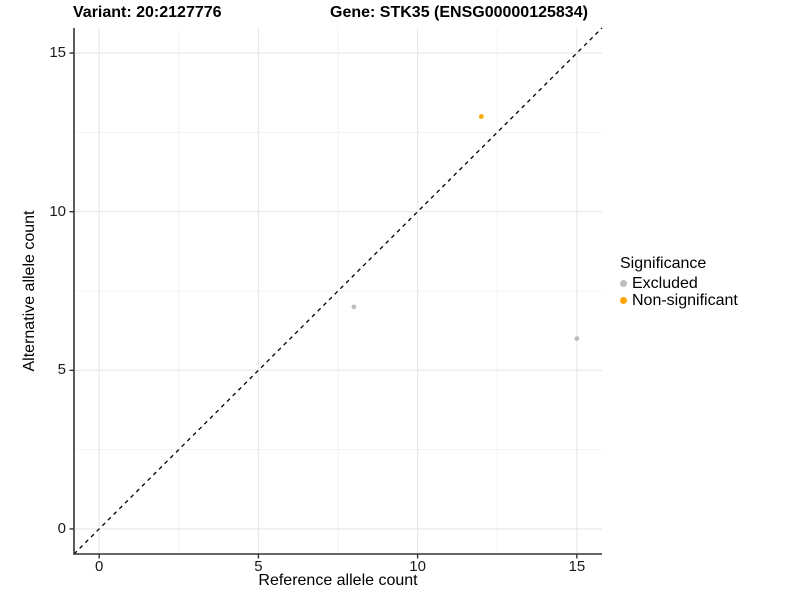 The width and height of the screenshot is (800, 600). What do you see at coordinates (61, 370) in the screenshot?
I see `y-tick-label: 5` at bounding box center [61, 370].